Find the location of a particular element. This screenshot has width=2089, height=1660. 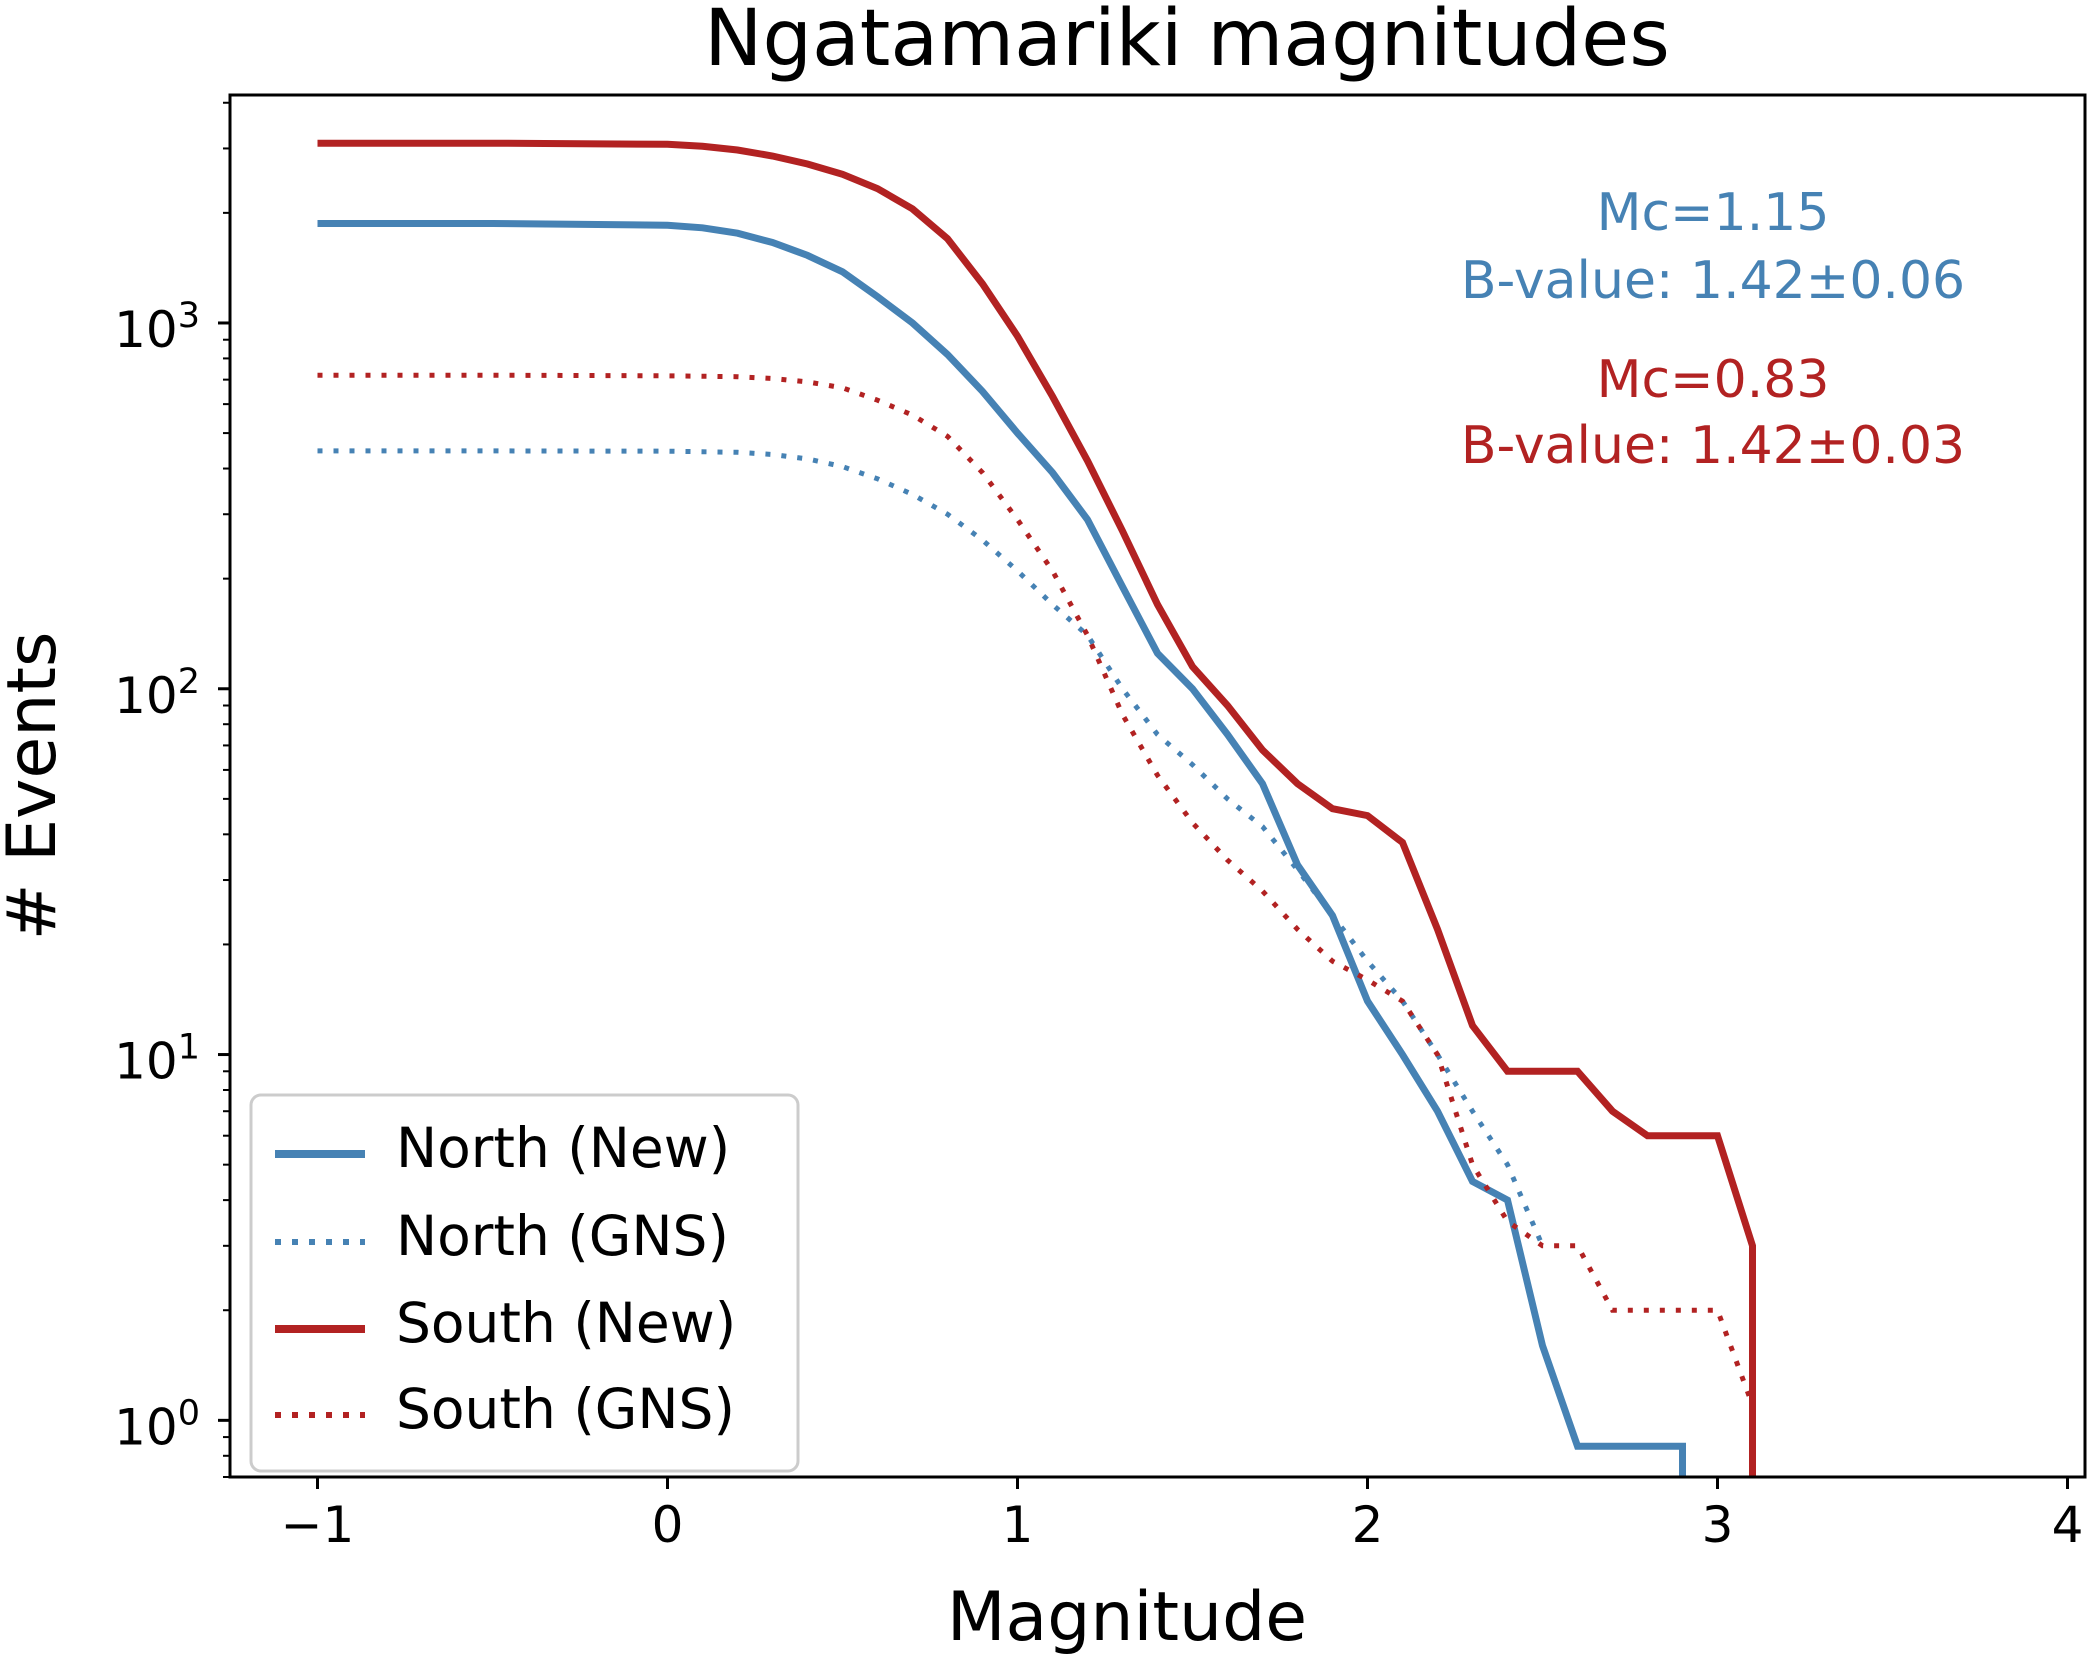

annotation-south-bvalue: B-value: 1.42±0.03 is located at coordinates (1713, 446).